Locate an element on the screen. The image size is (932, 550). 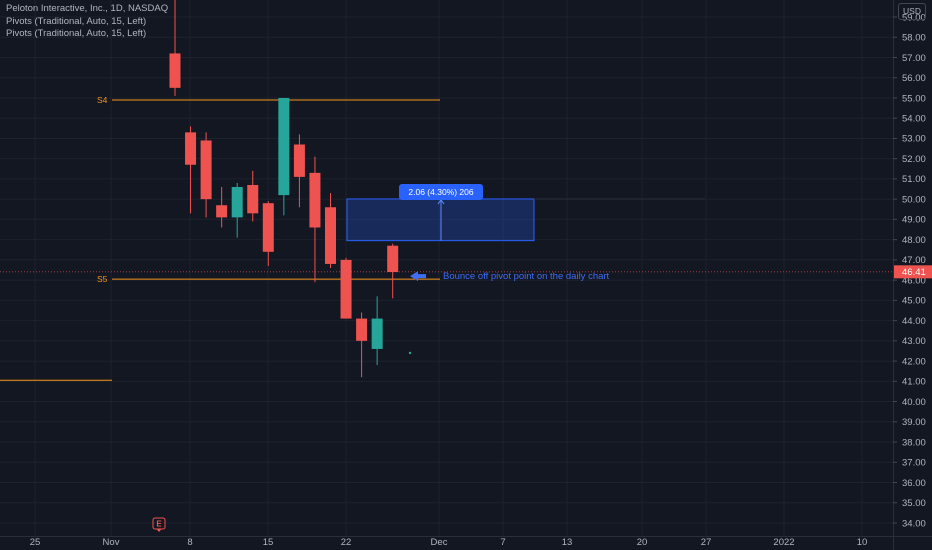
price-tick-label: 37.00 is located at coordinates (914, 463).